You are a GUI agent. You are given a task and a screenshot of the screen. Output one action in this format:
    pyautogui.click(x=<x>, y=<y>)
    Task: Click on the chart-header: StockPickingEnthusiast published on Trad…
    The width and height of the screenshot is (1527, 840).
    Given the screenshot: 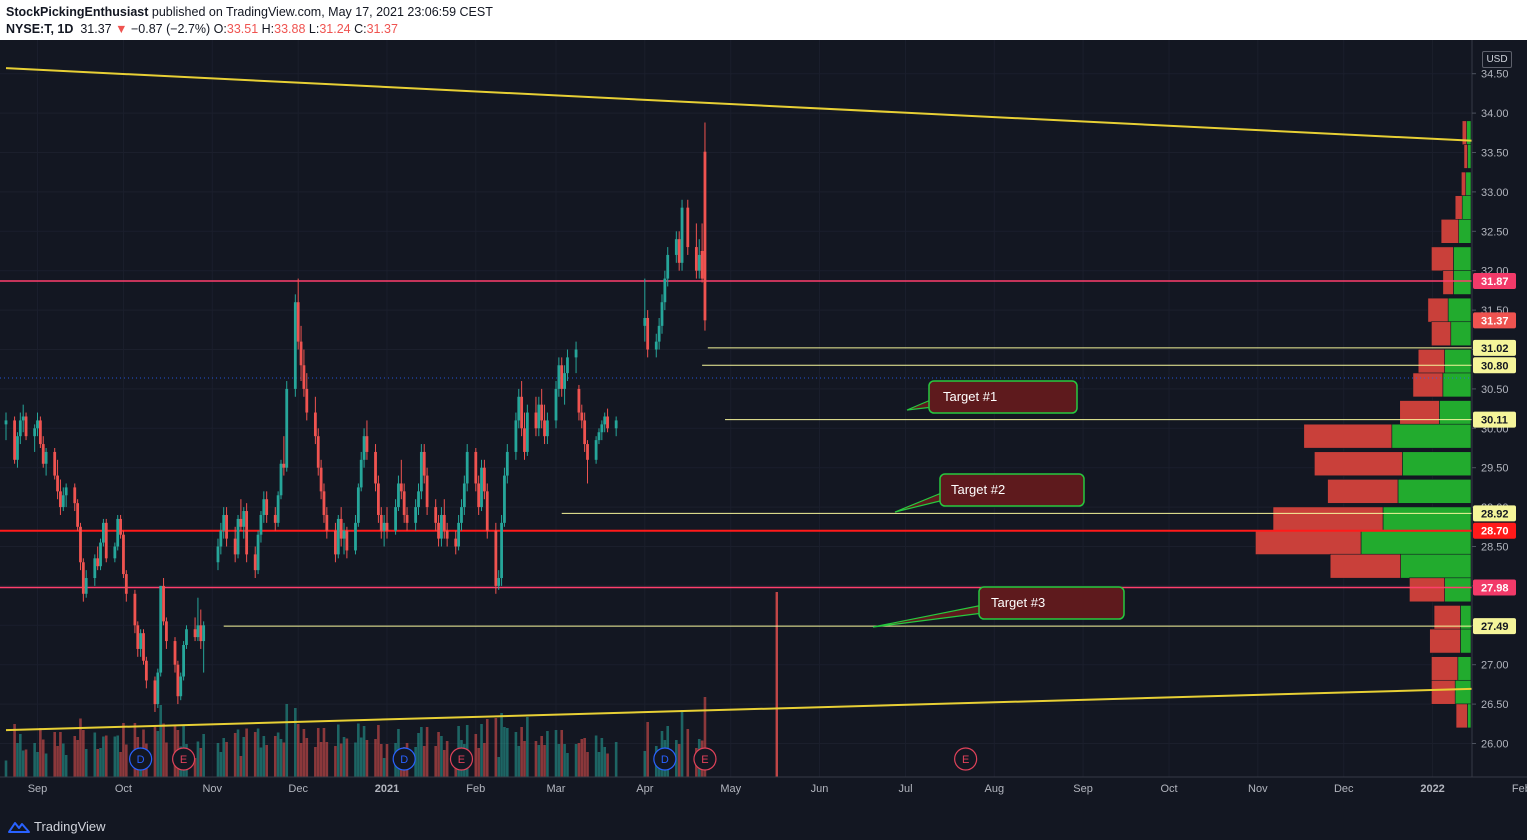 What is the action you would take?
    pyautogui.click(x=763, y=20)
    